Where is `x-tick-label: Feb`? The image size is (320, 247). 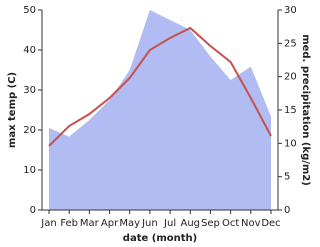 x-tick-label: Feb is located at coordinates (69, 223).